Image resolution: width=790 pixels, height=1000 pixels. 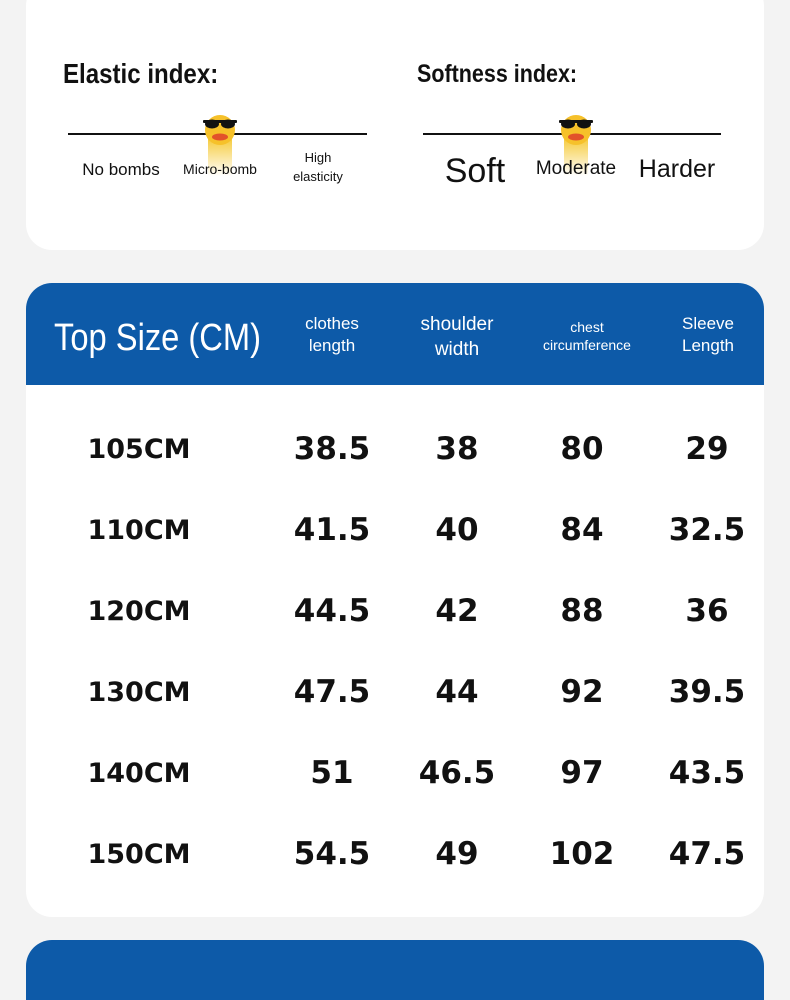 I want to click on sleeve-length-cell: 39.5, so click(x=707, y=692).